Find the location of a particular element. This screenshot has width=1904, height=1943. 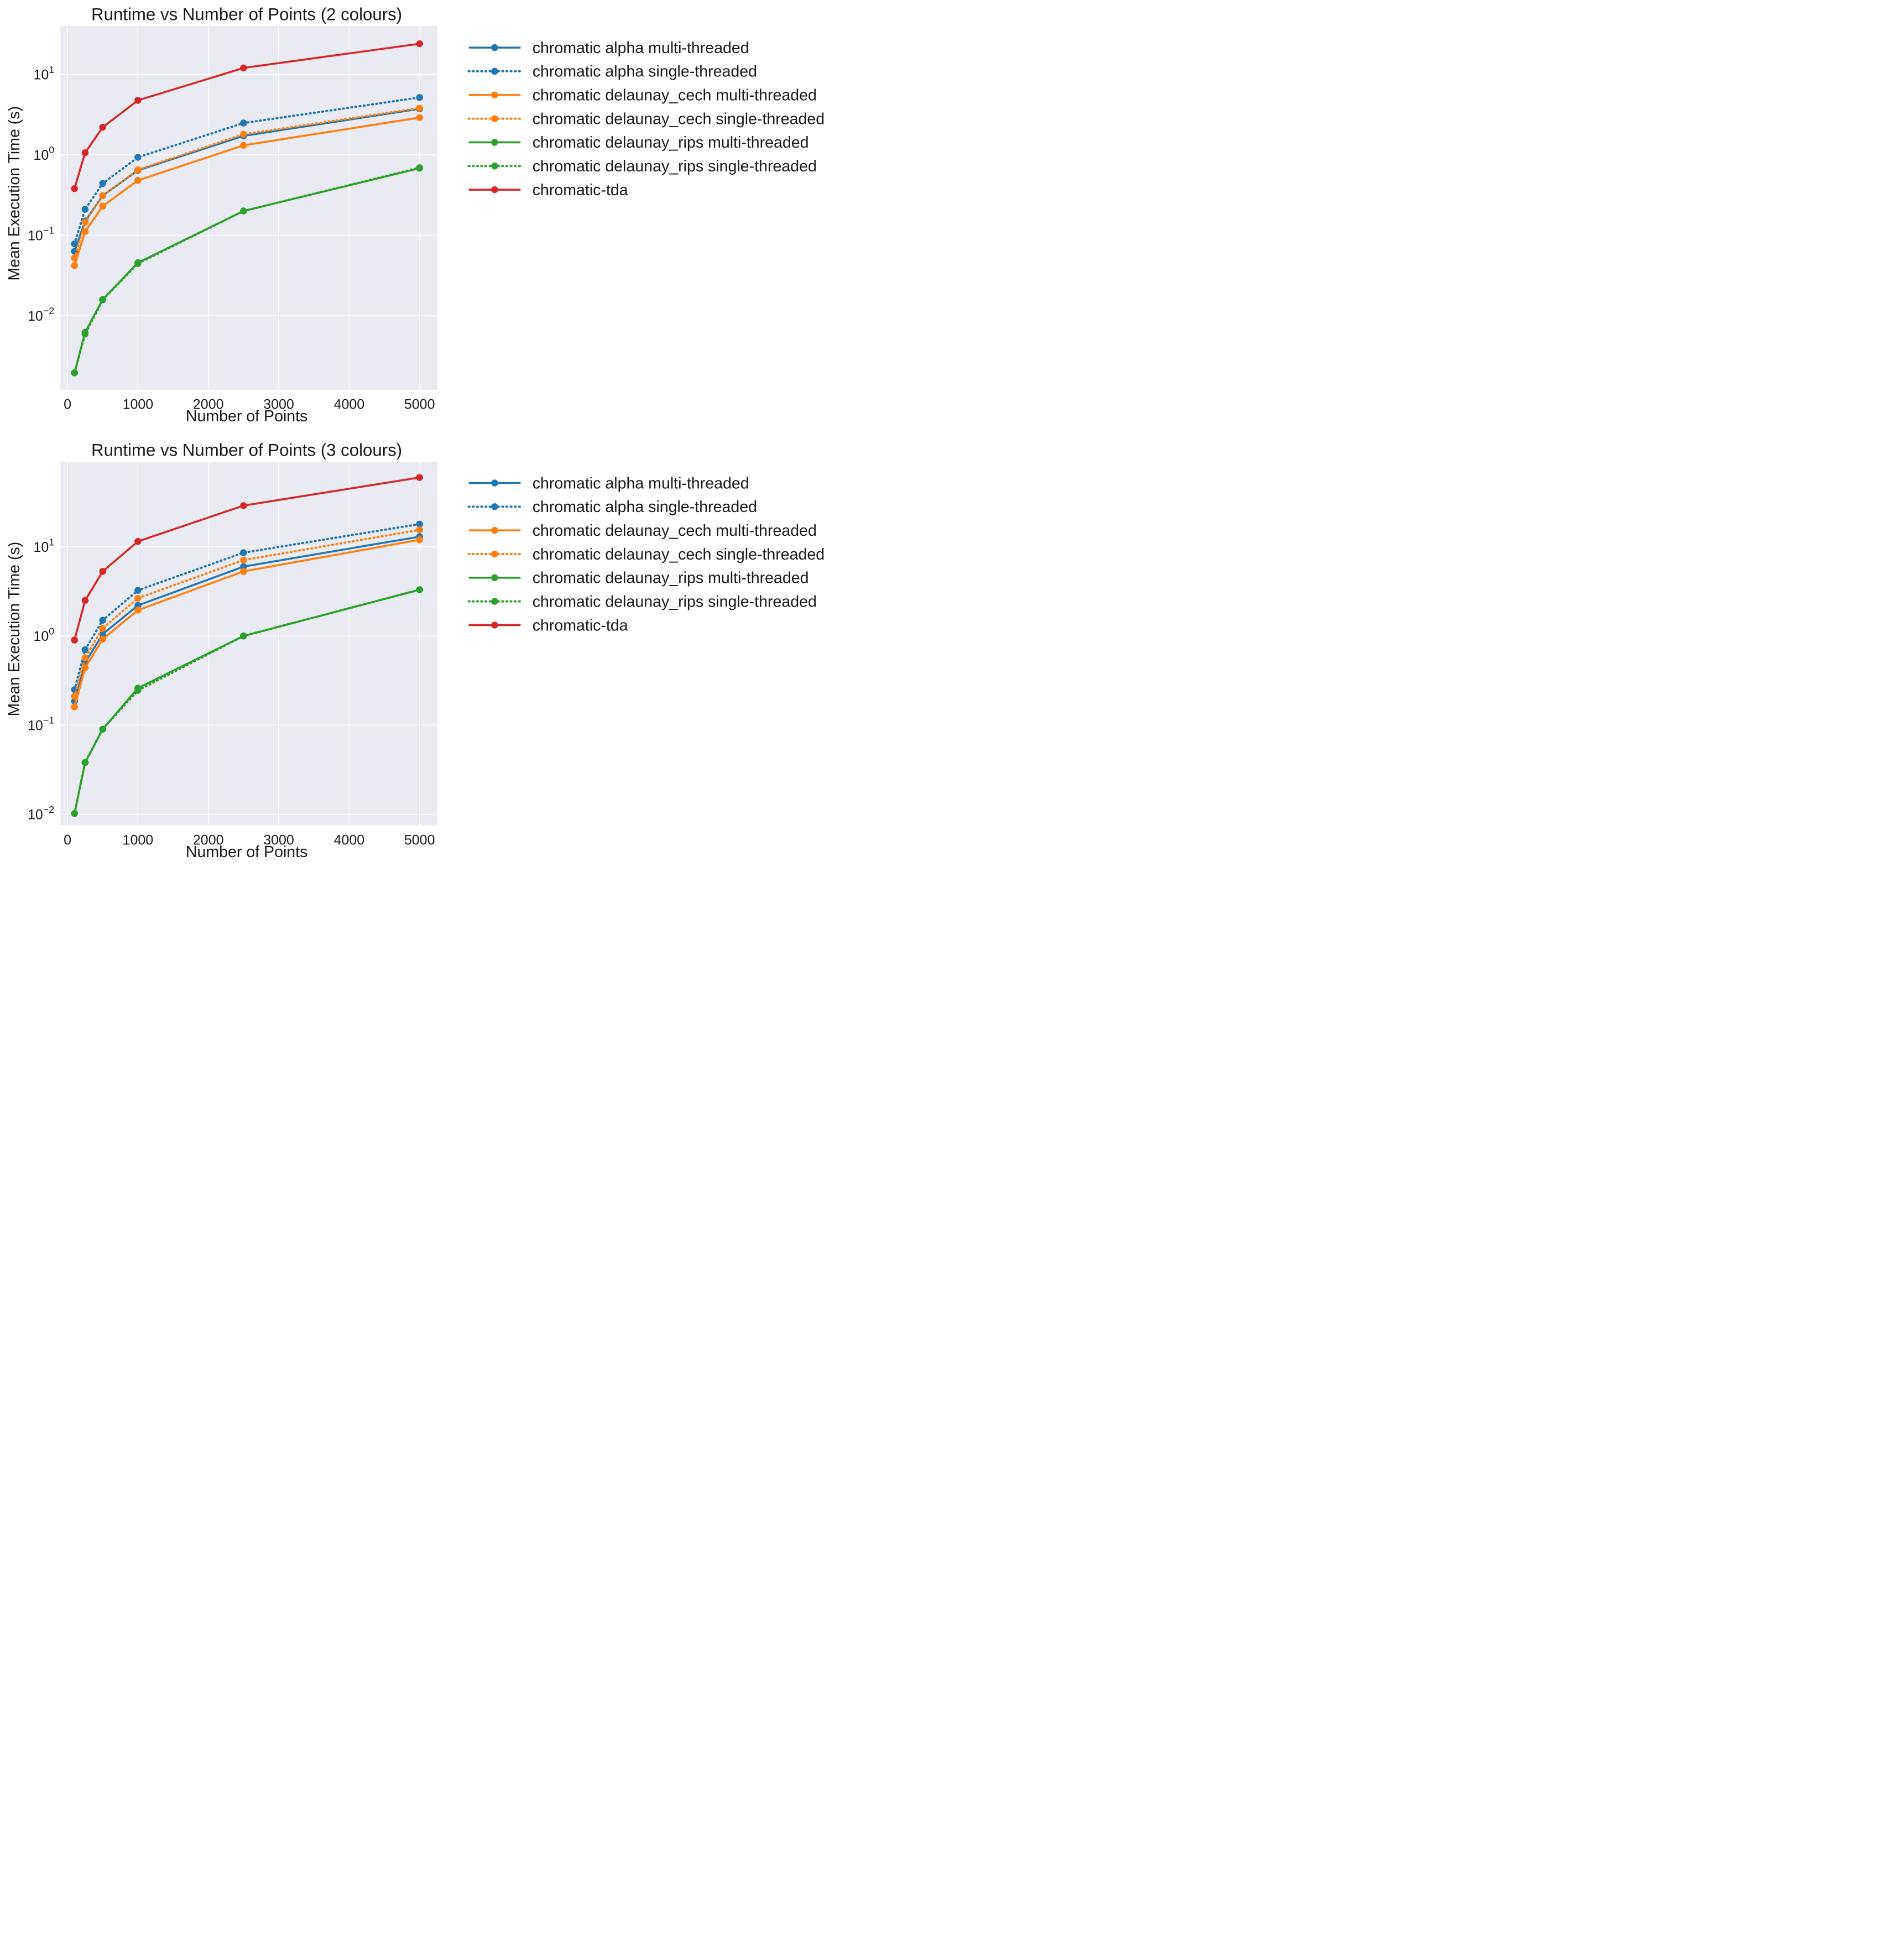

legend-entry: chromatic delaunay_rips single-threaded is located at coordinates (642, 602).